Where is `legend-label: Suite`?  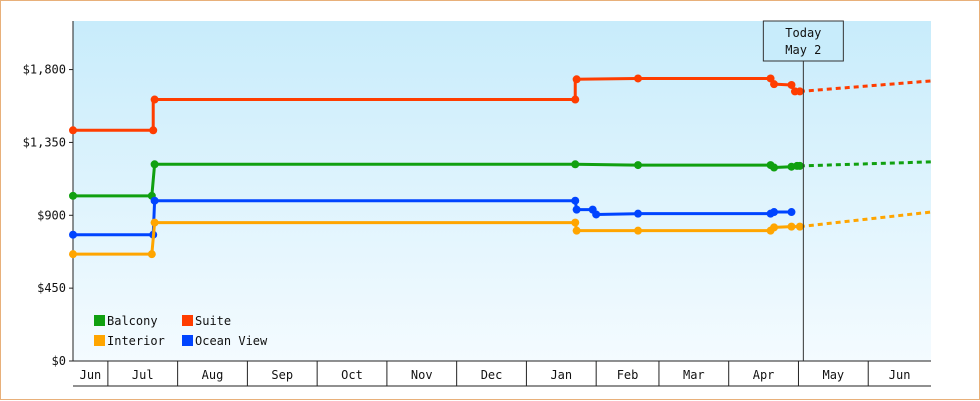
legend-label: Suite is located at coordinates (213, 321).